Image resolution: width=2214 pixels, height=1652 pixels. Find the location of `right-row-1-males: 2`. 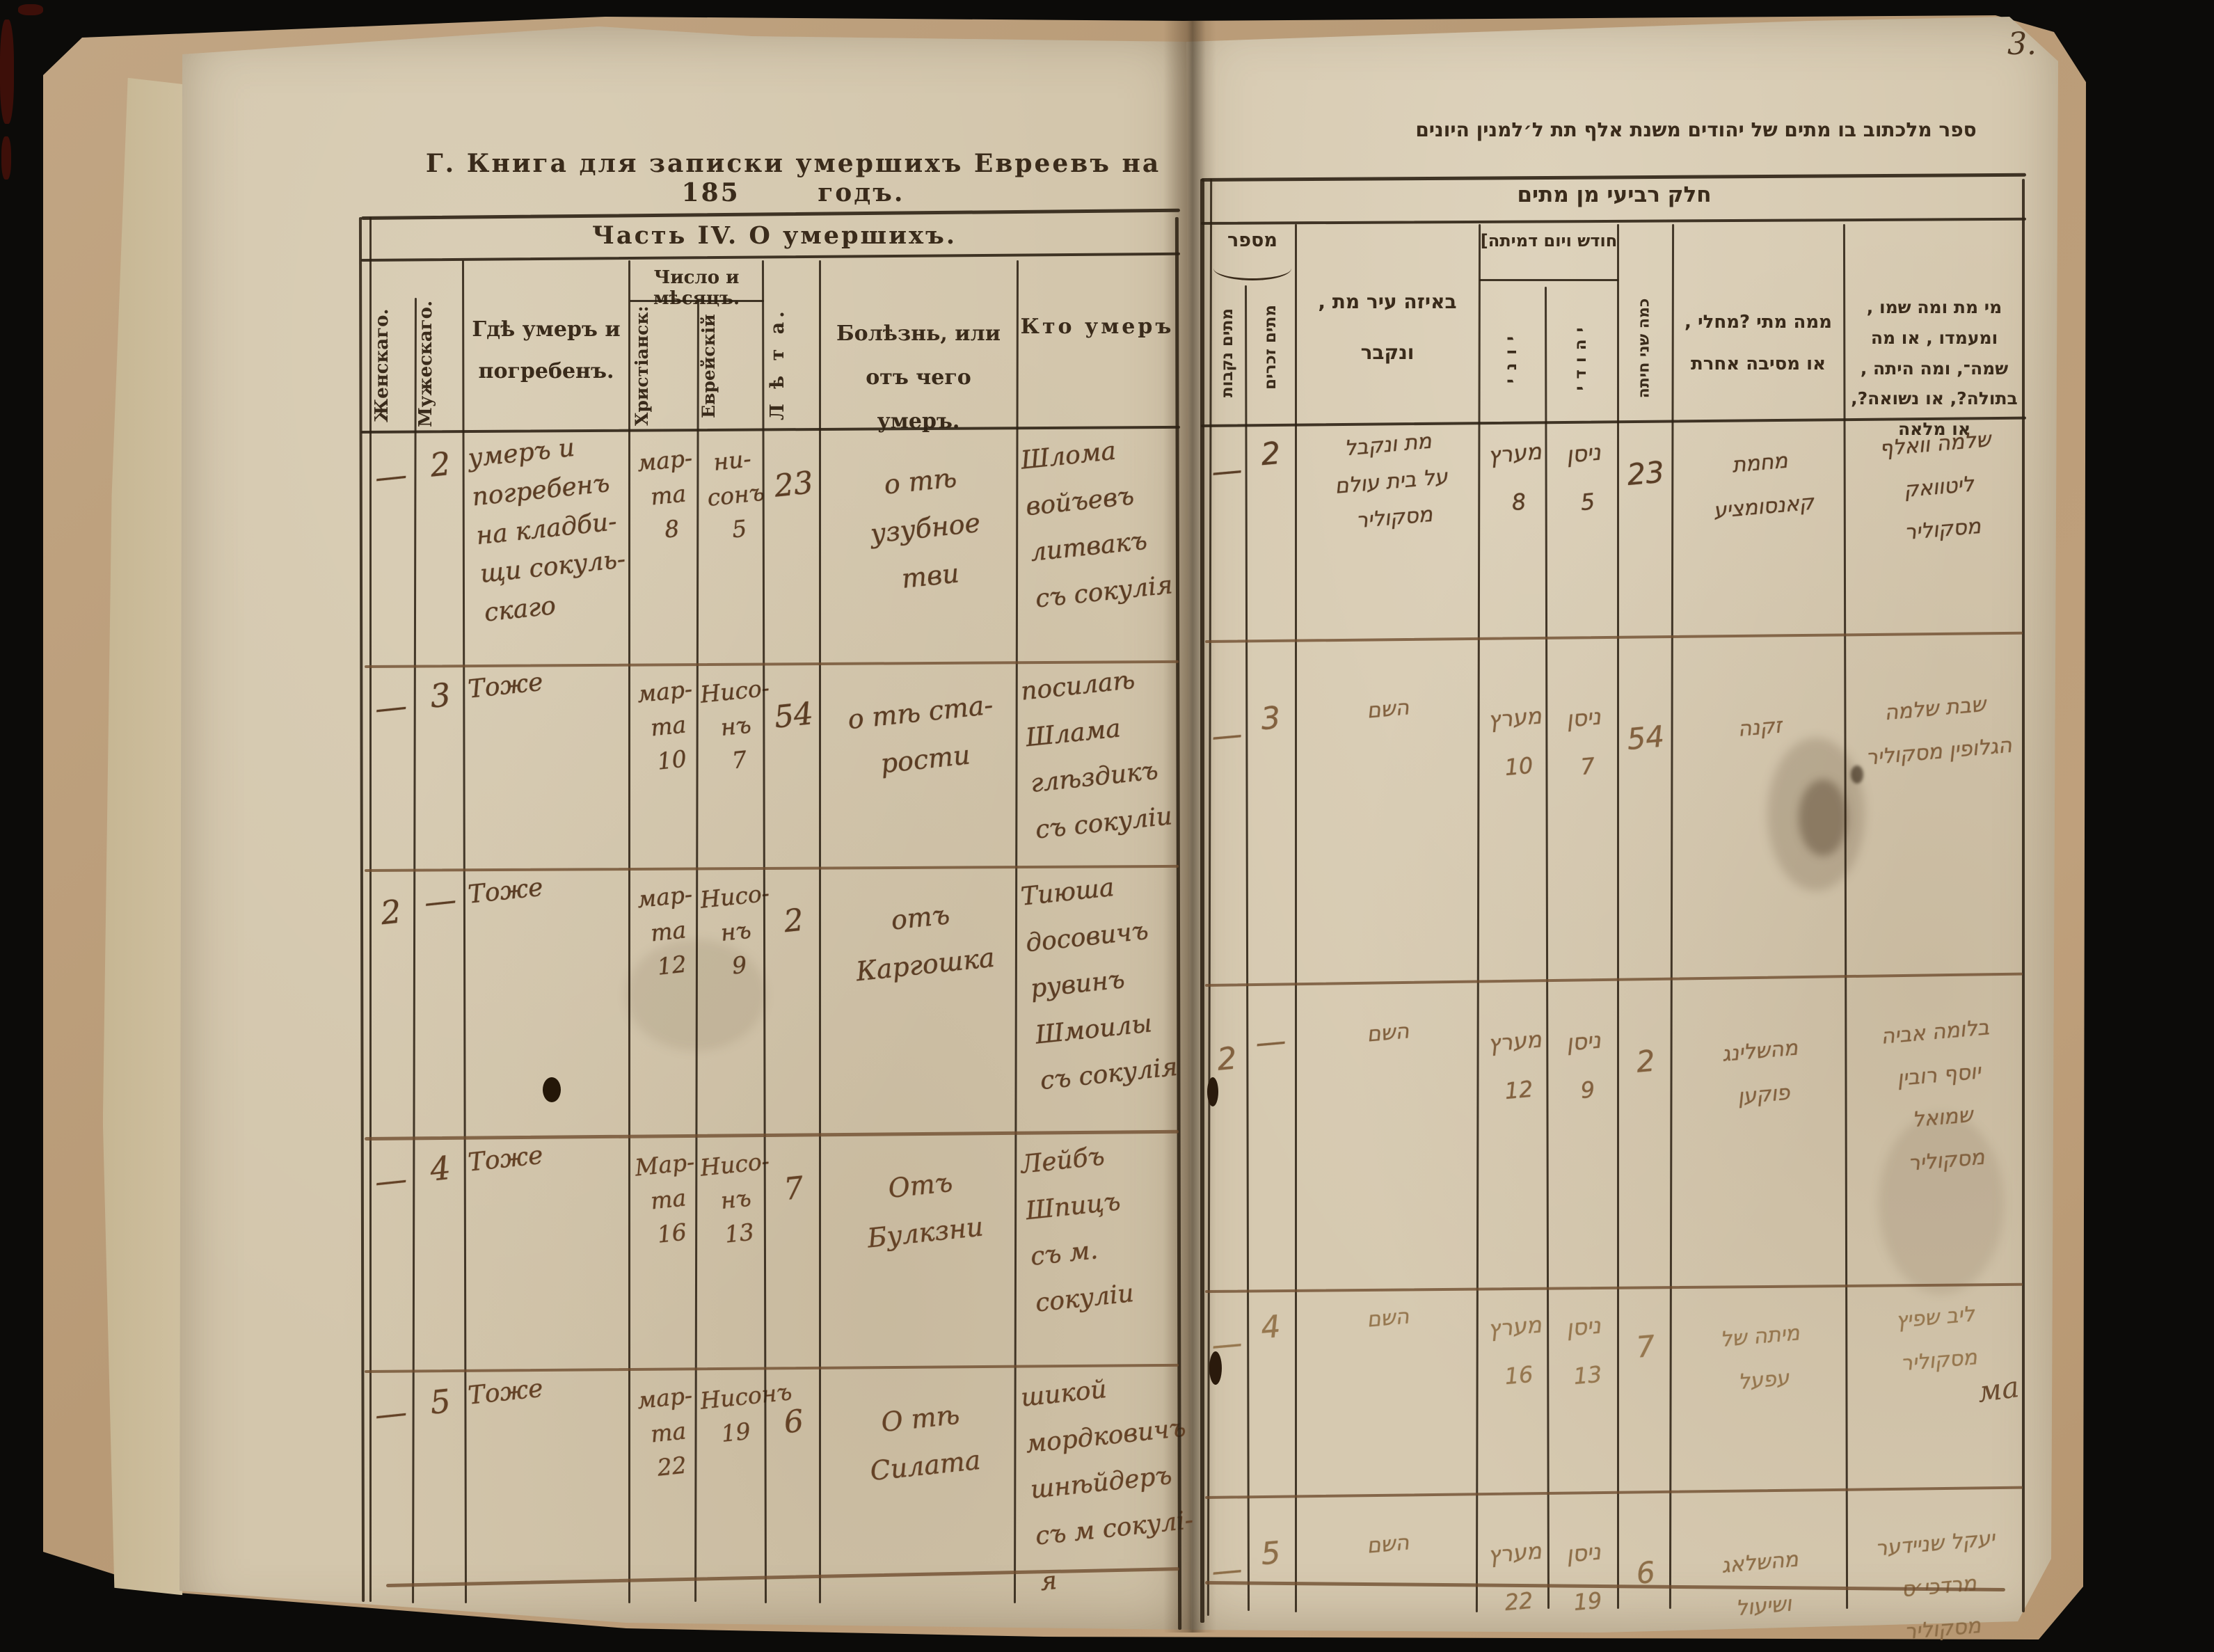

right-row-1-males: 2 is located at coordinates (1270, 454).